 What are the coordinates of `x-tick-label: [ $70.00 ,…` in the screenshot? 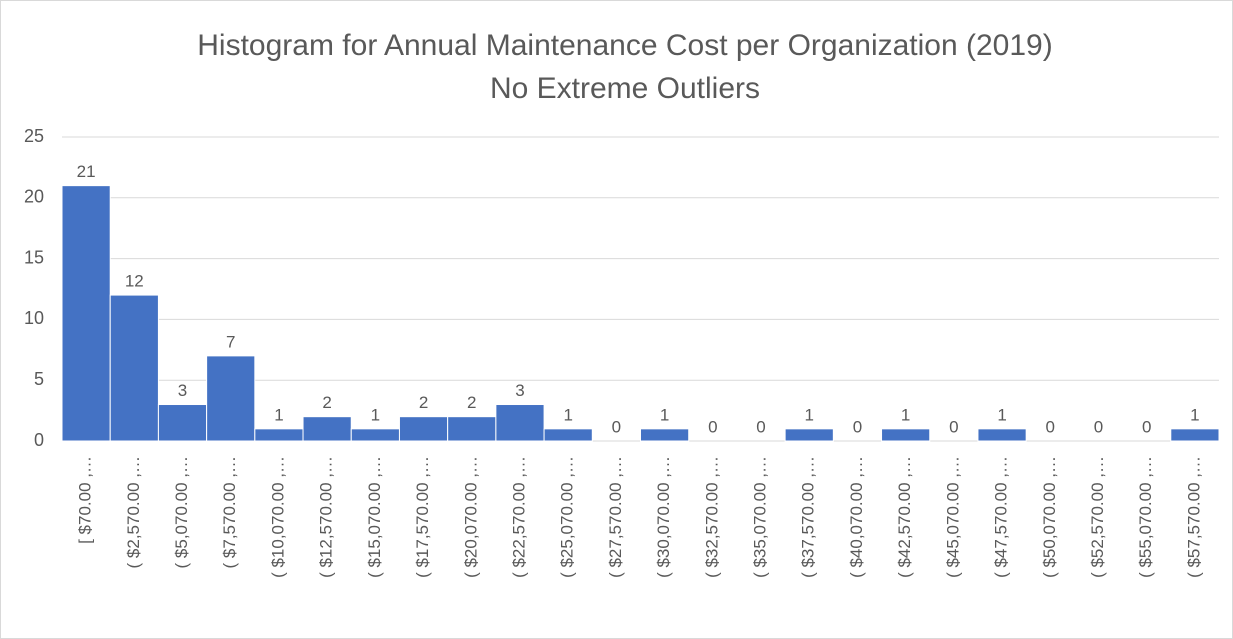 It's located at (85, 500).